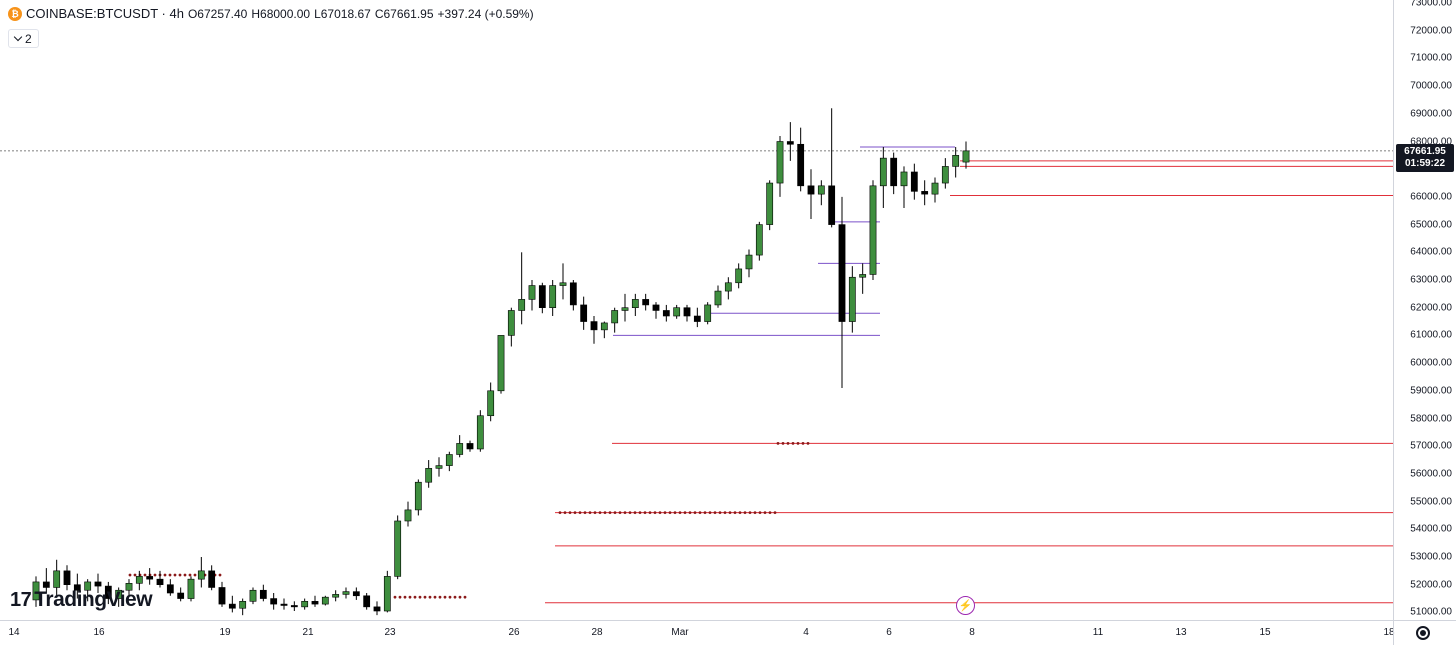 The width and height of the screenshot is (1456, 645). Describe the element at coordinates (1431, 225) in the screenshot. I see `price-tick-label: 65000.00` at that location.